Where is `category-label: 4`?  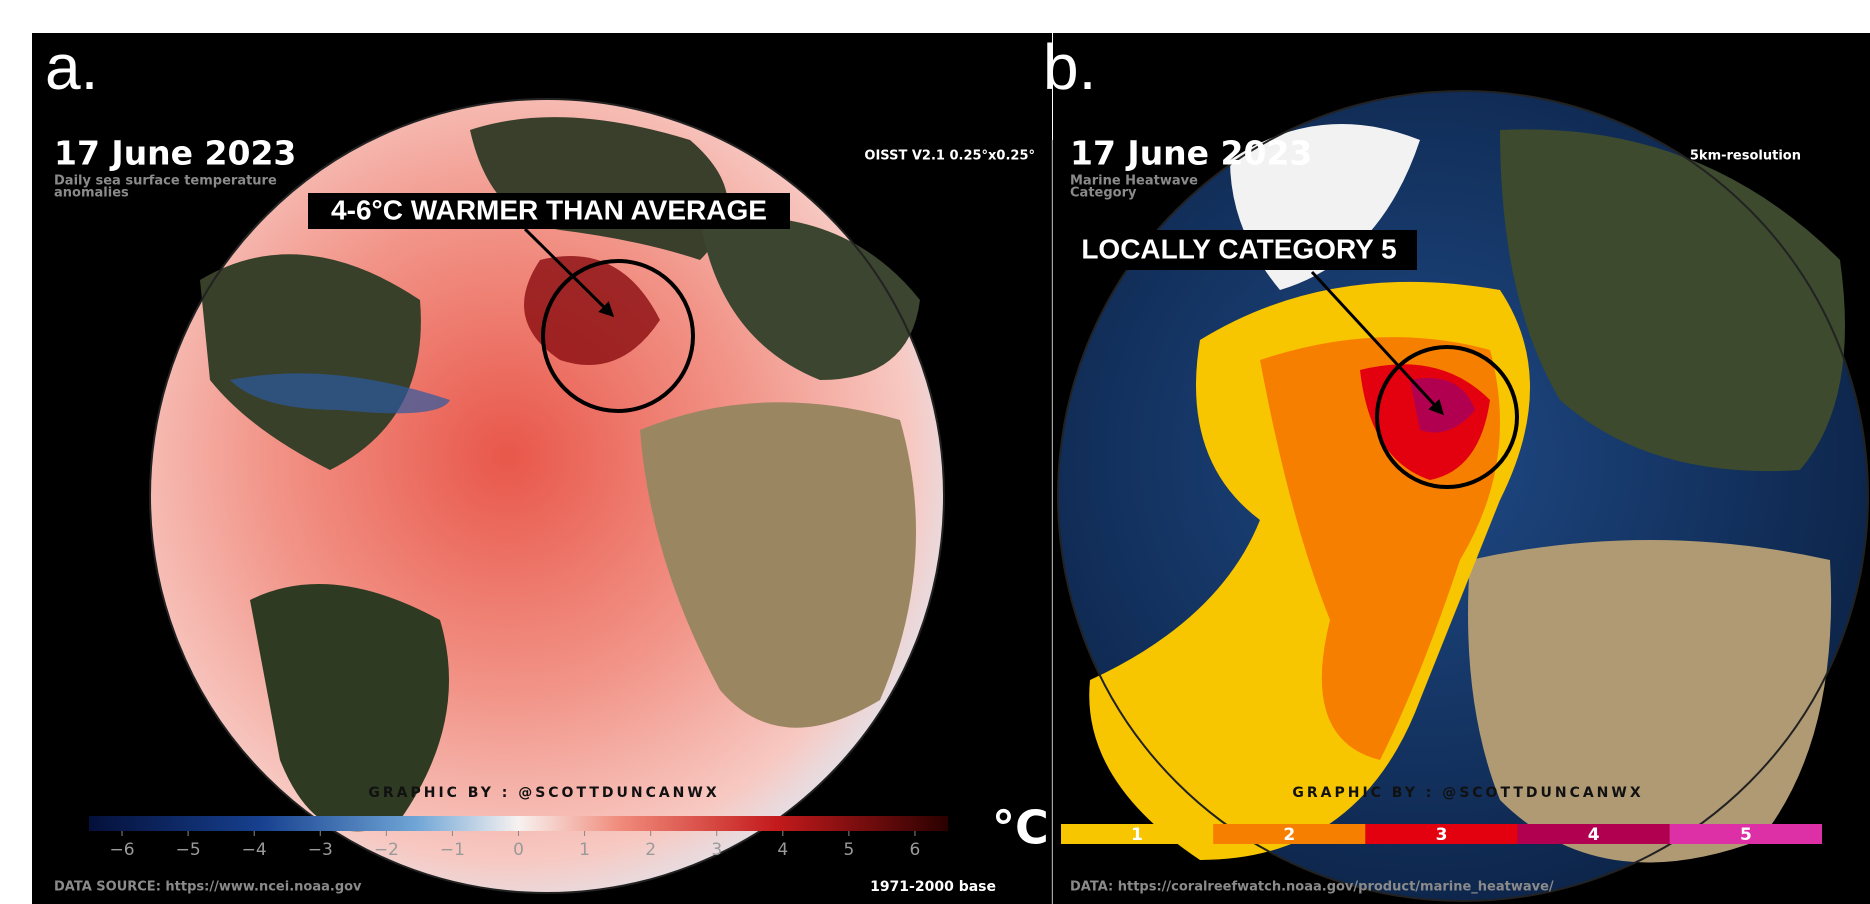 category-label: 4 is located at coordinates (1594, 835).